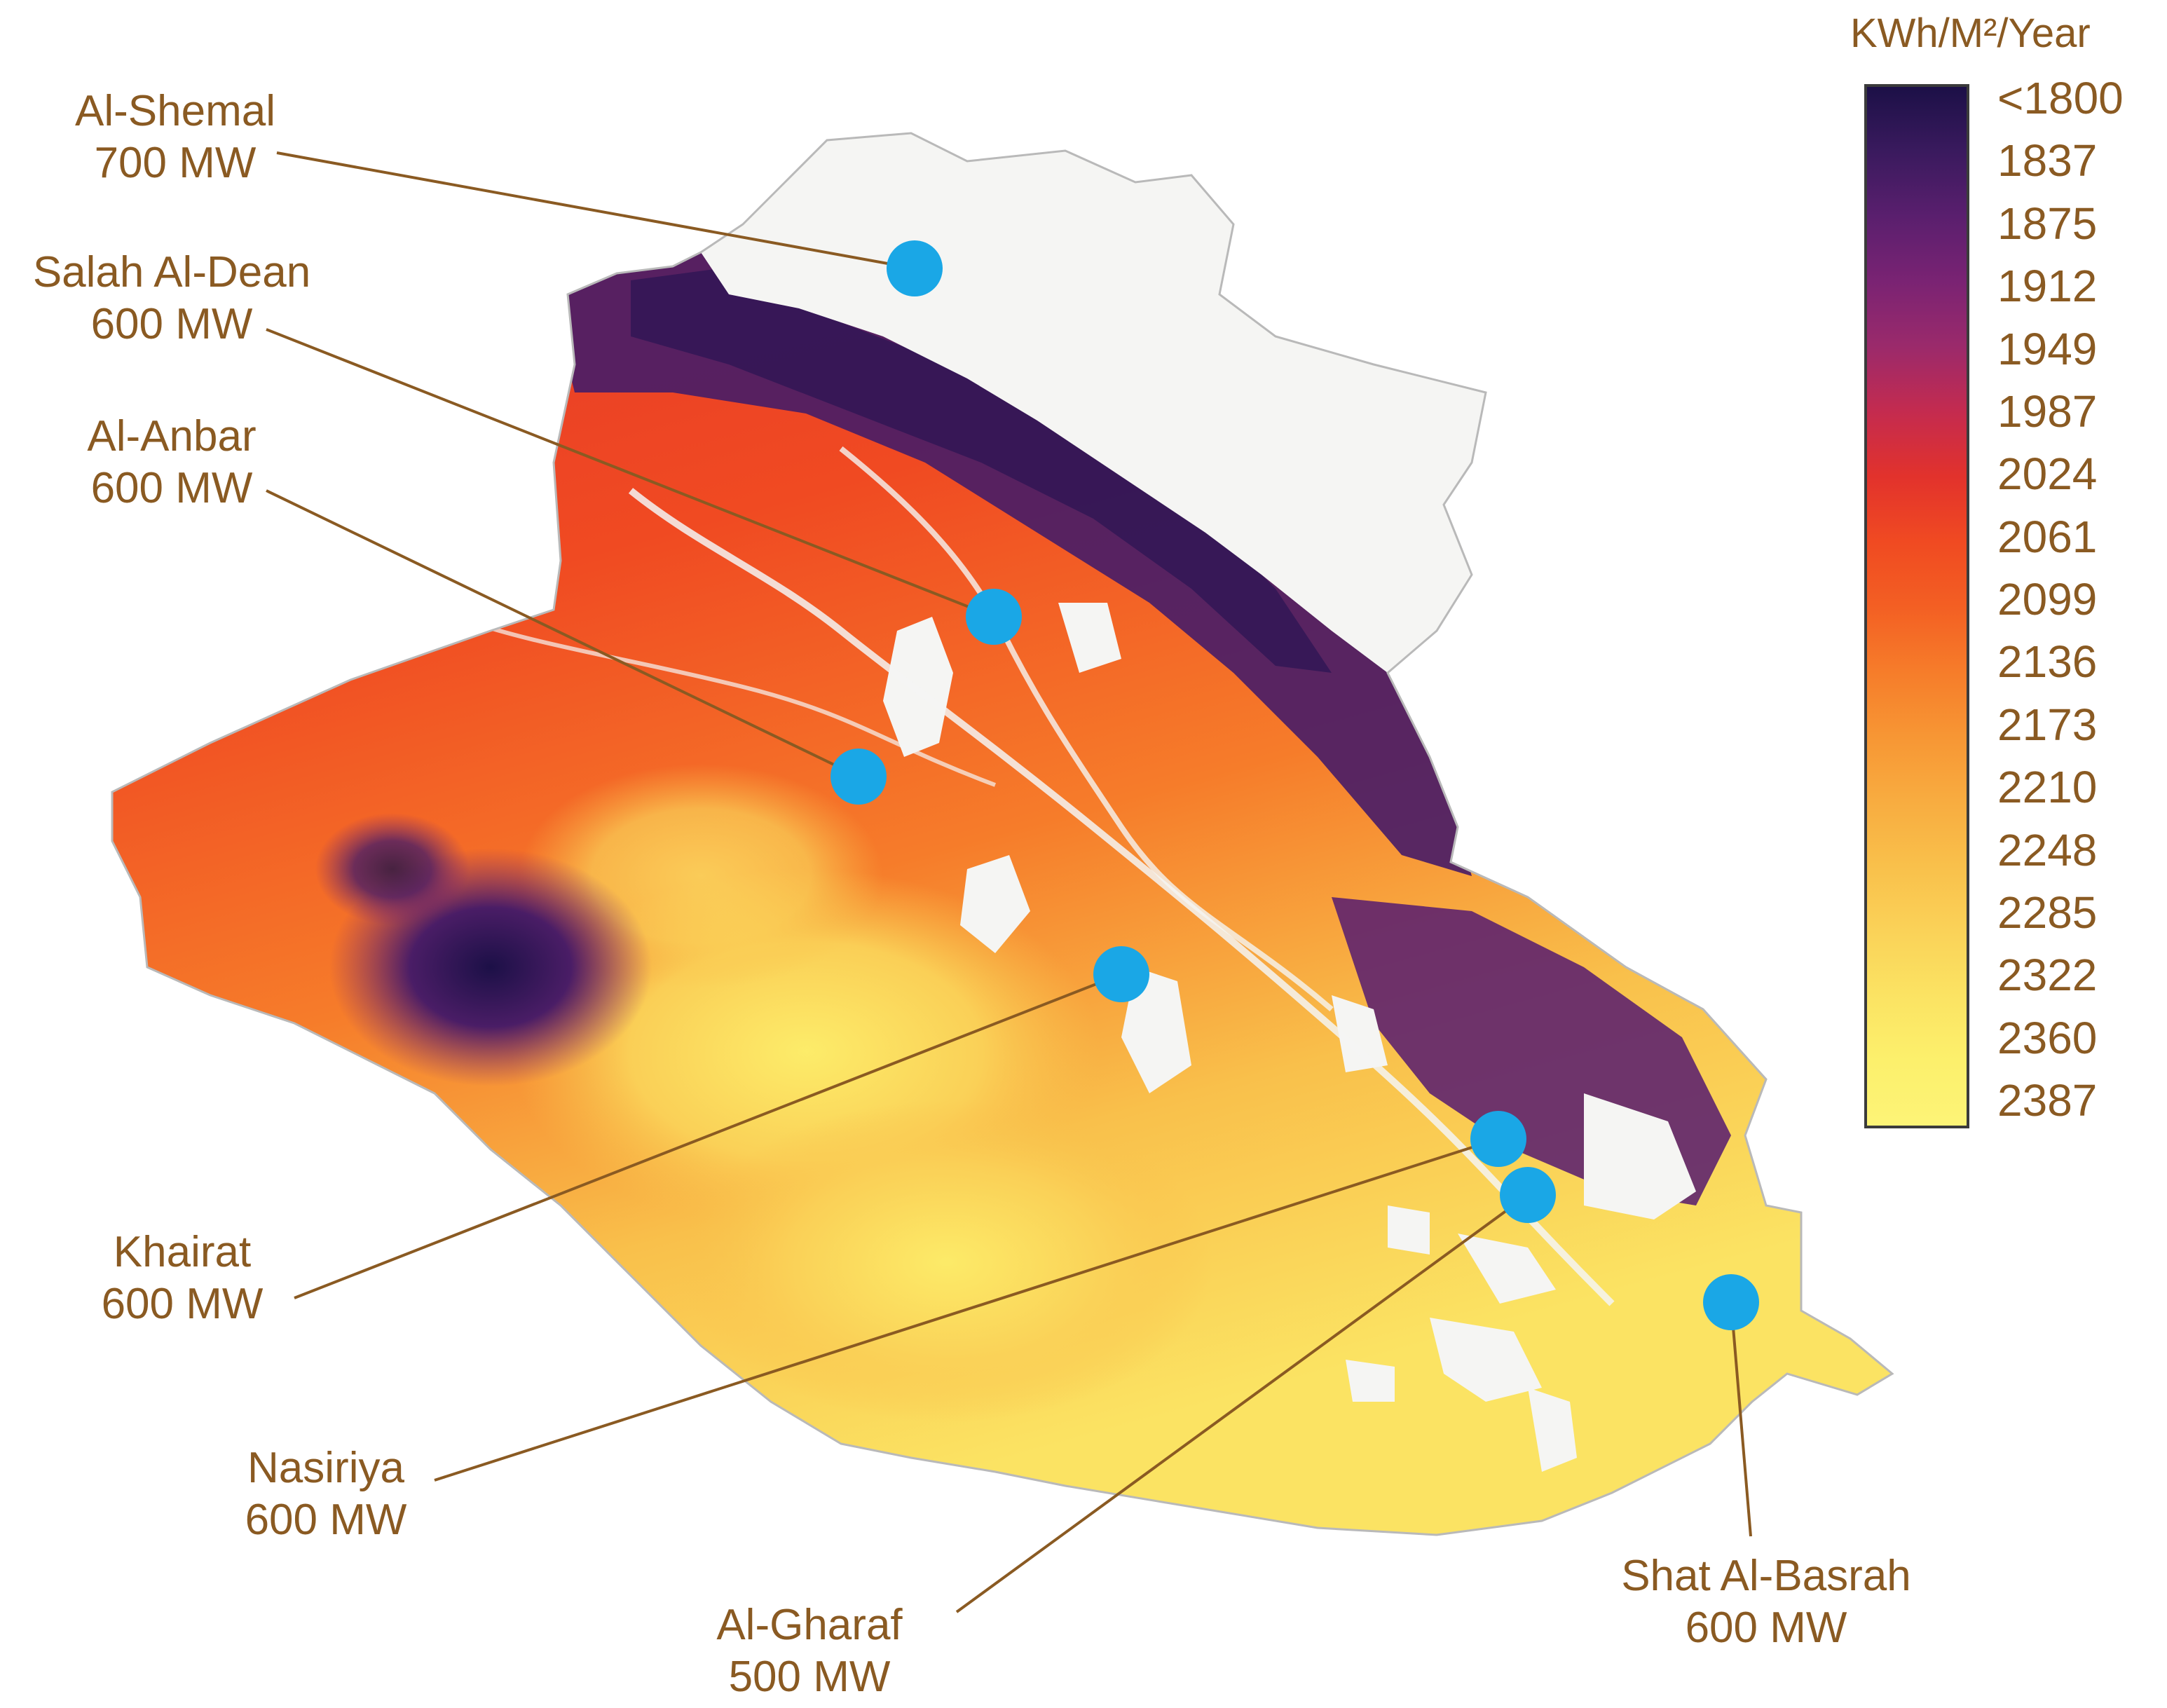  I want to click on marker-al-shemal, so click(915, 268).